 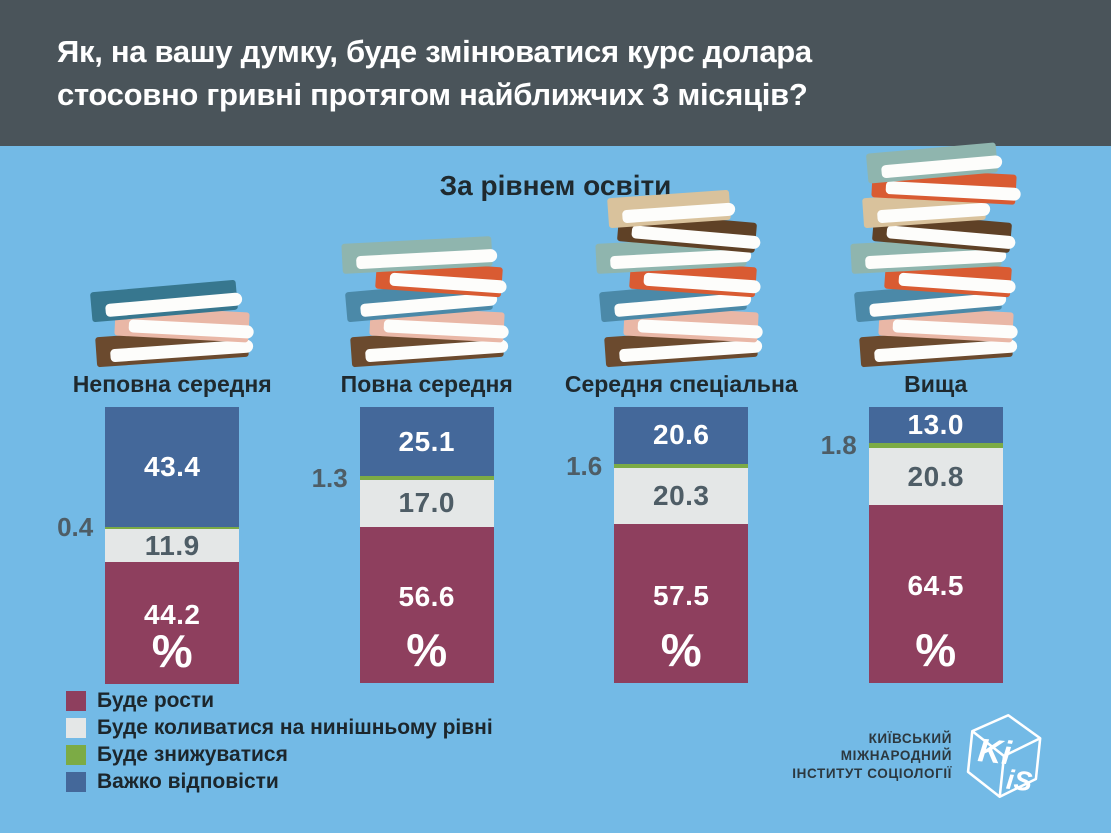 I want to click on bar-segment: 20.8, so click(x=935, y=476).